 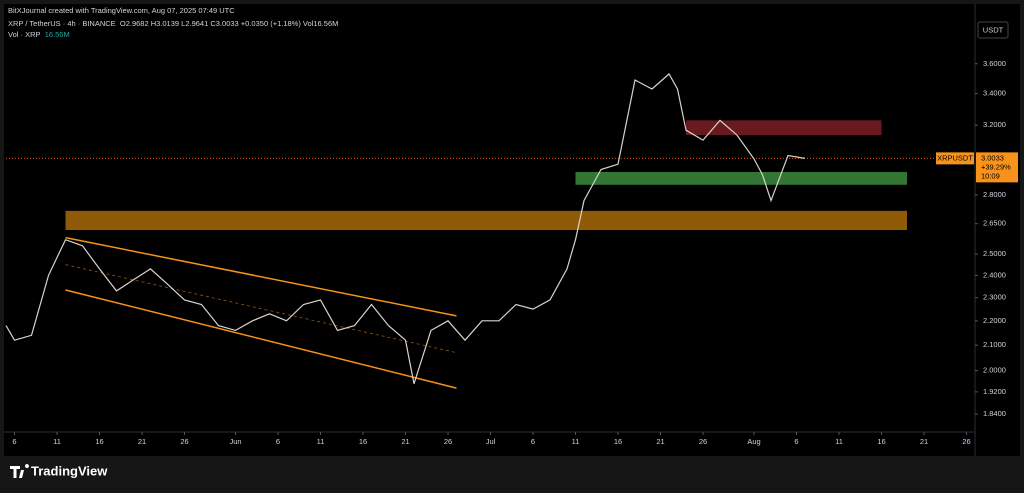 I want to click on y-tick-label: 2.3000, so click(x=994, y=297).